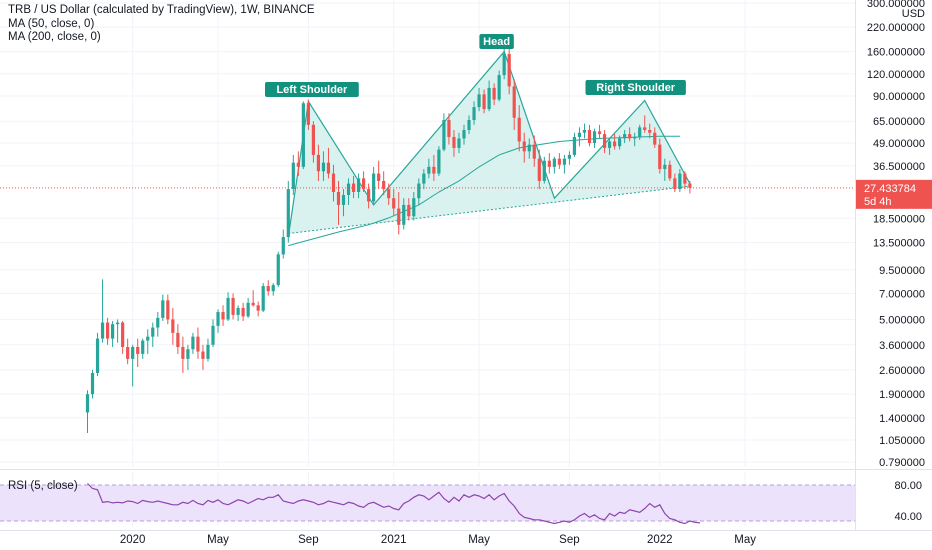 This screenshot has height=550, width=932. I want to click on price-tick: 13.500000, so click(899, 244).